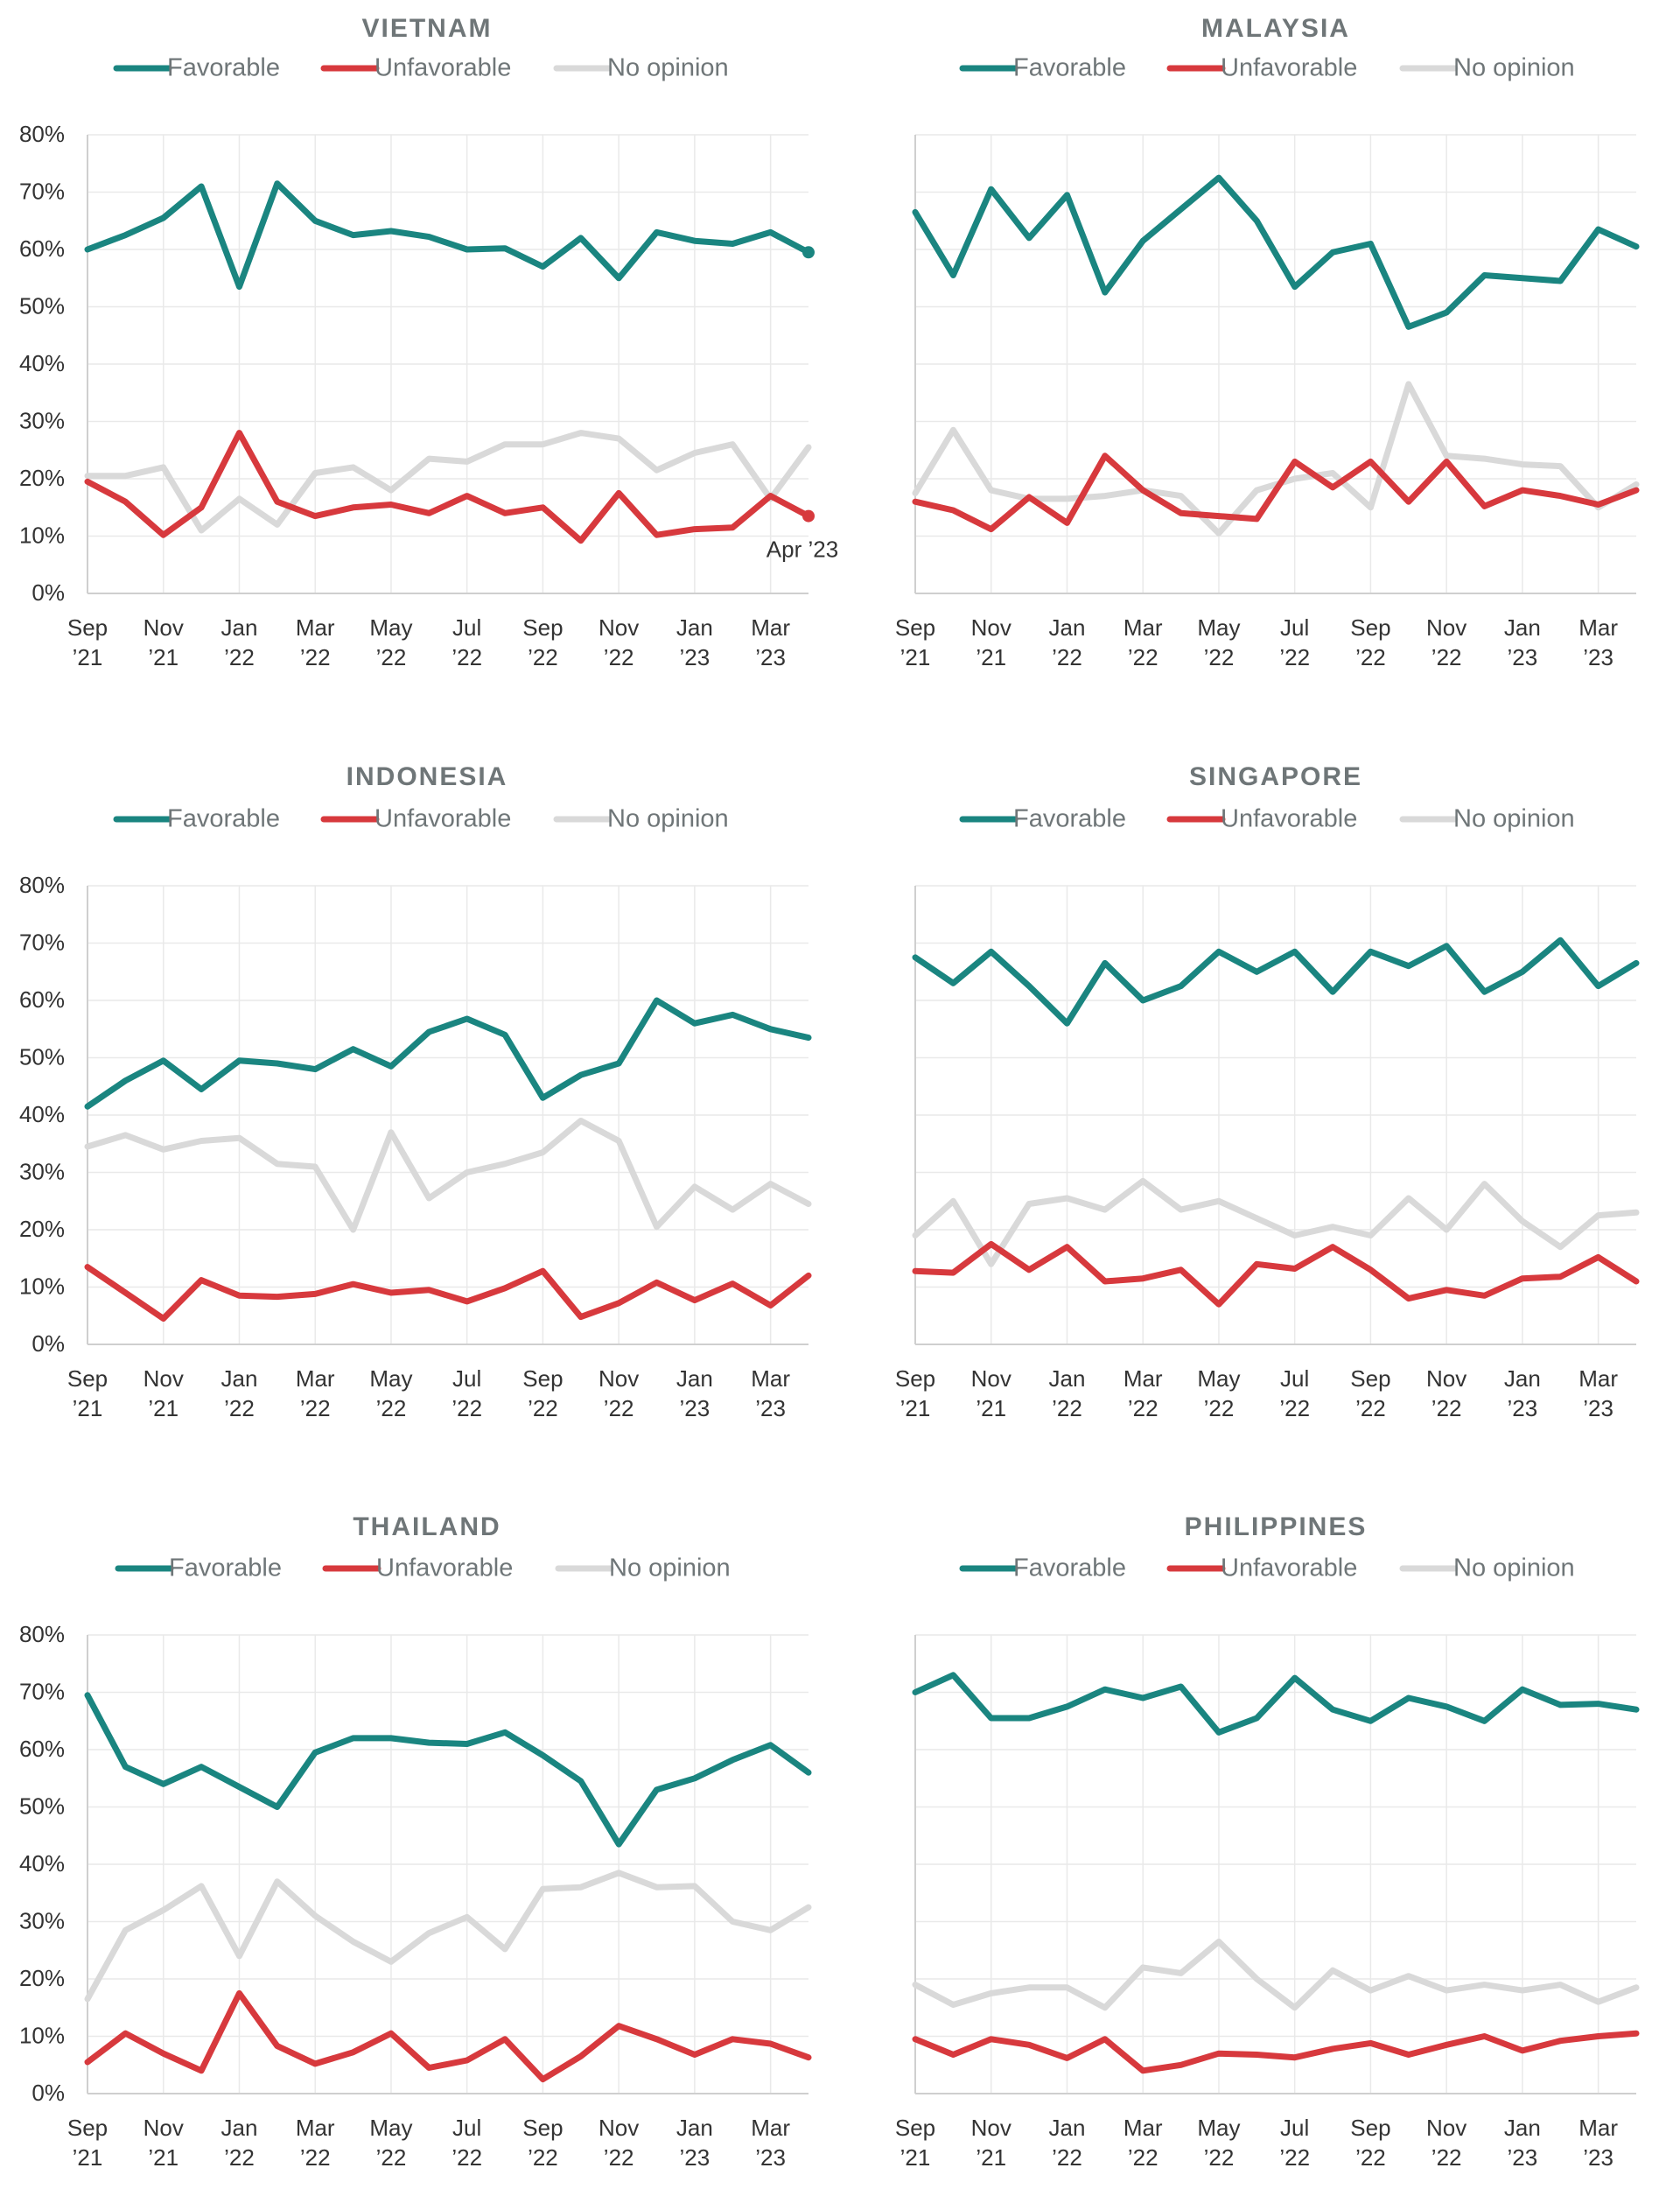 This screenshot has width=1680, height=2189. I want to click on y-tick-label: 70%, so click(42, 942).